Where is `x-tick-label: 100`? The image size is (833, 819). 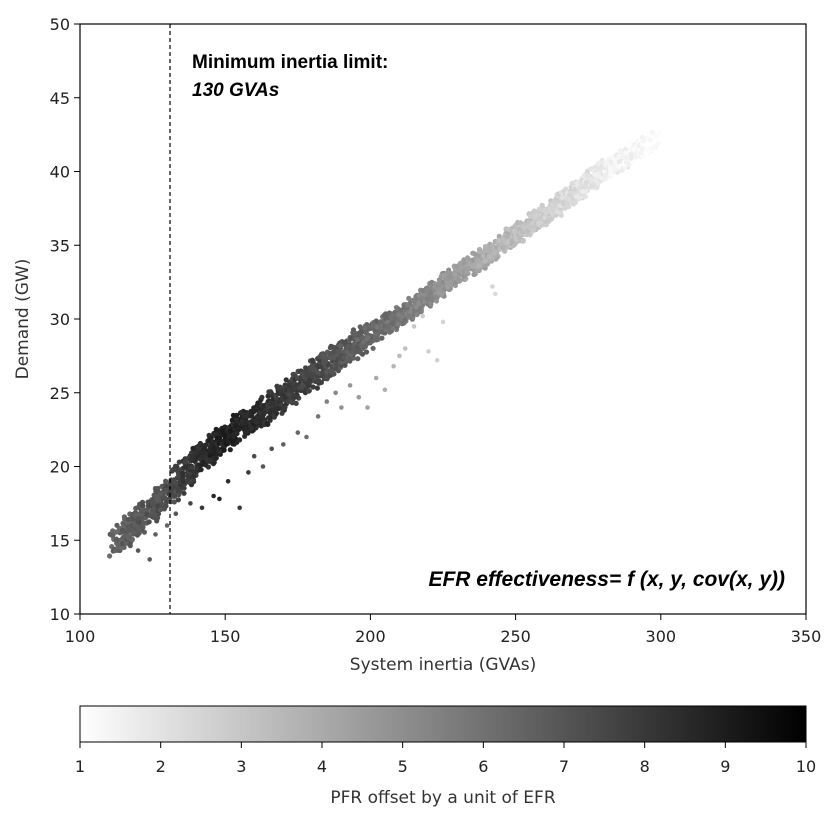 x-tick-label: 100 is located at coordinates (80, 636).